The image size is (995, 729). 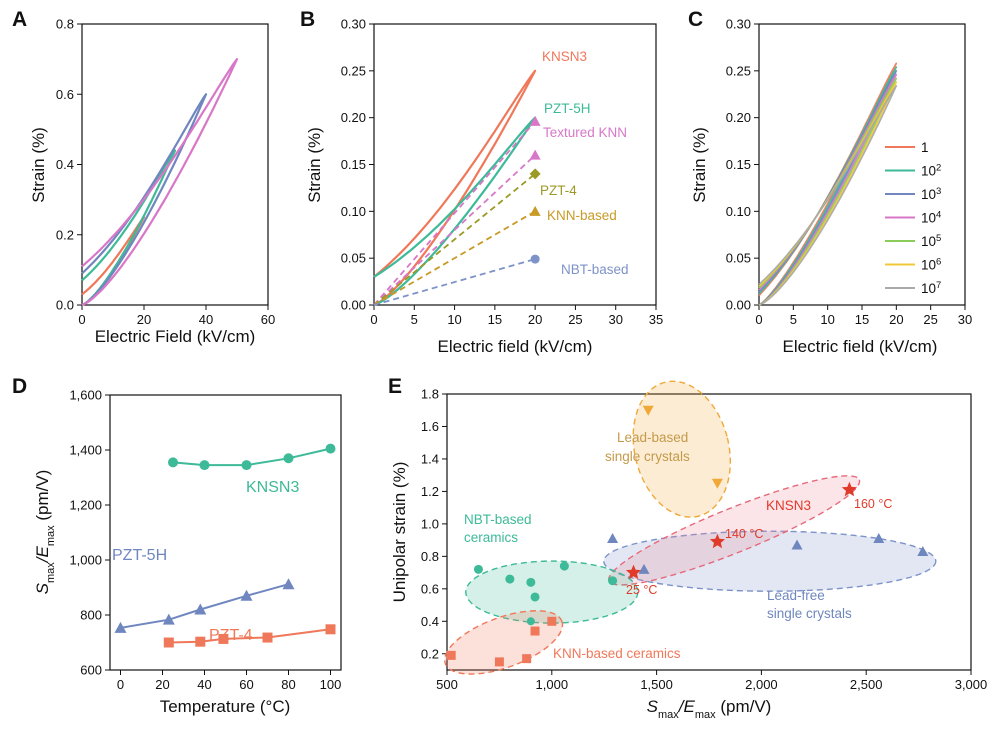 What do you see at coordinates (430, 653) in the screenshot?
I see `y-tick-label: 0.2` at bounding box center [430, 653].